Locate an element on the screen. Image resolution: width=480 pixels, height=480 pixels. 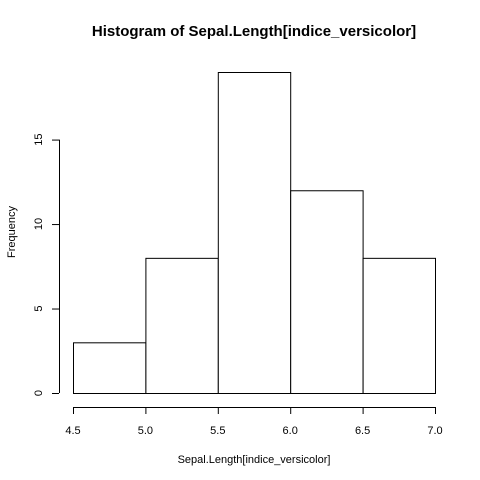
y-tick-label: 10 is located at coordinates (39, 224).